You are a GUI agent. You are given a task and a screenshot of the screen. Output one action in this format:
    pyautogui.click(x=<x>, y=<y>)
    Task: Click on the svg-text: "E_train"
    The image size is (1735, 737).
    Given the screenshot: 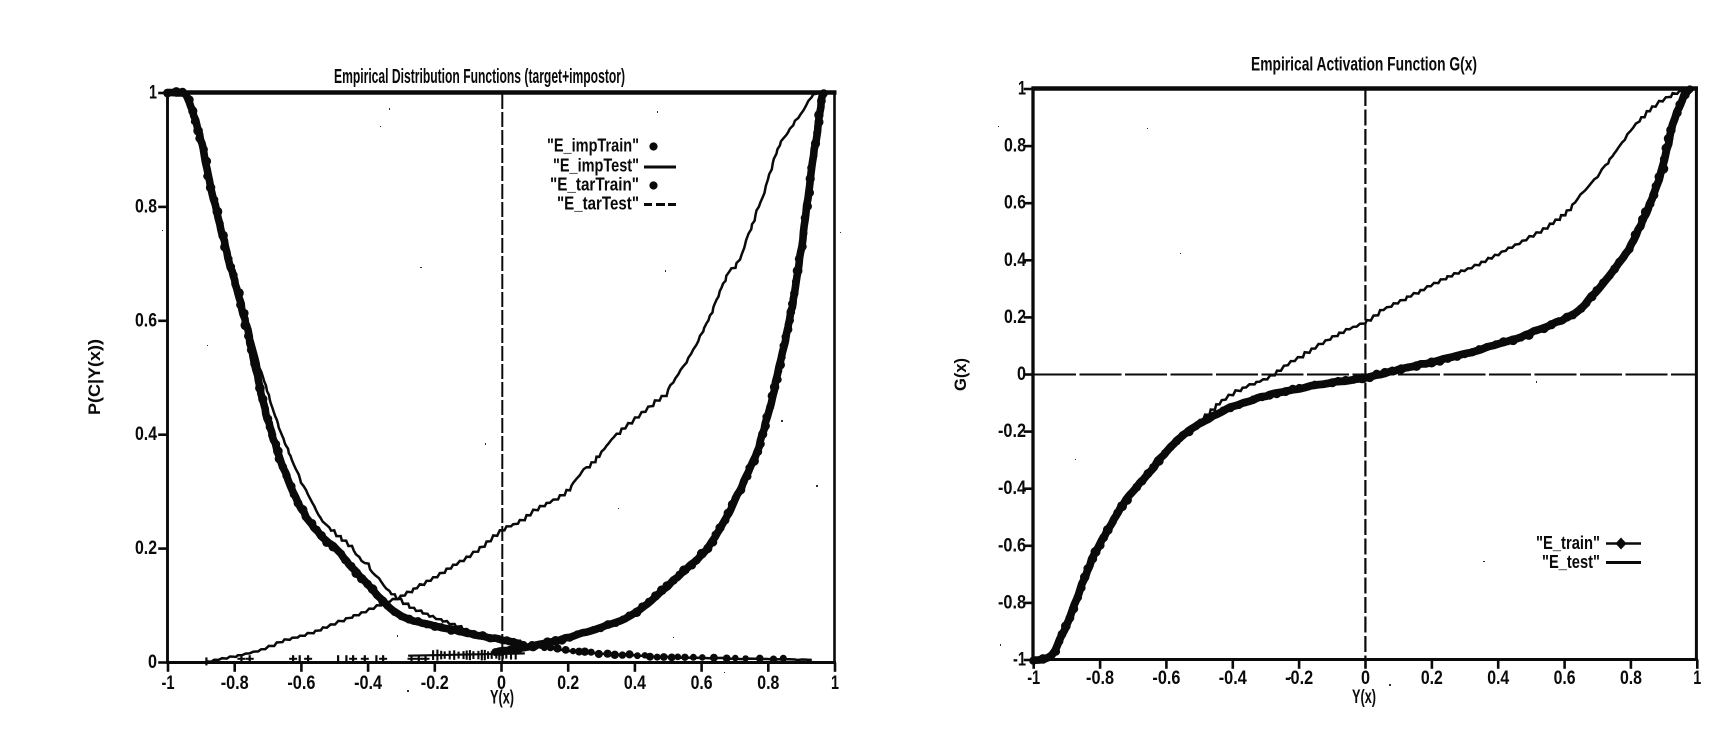 What is the action you would take?
    pyautogui.click(x=1568, y=543)
    